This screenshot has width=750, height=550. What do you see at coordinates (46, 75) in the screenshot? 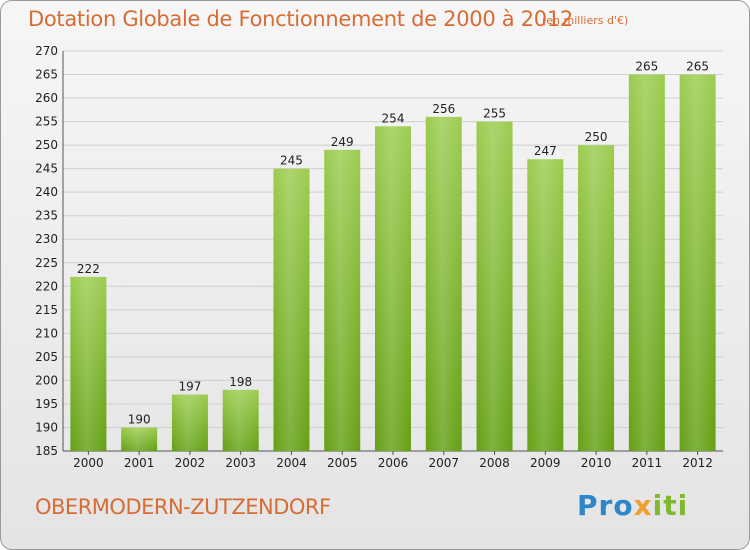
I see `y-tick-label: 265` at bounding box center [46, 75].